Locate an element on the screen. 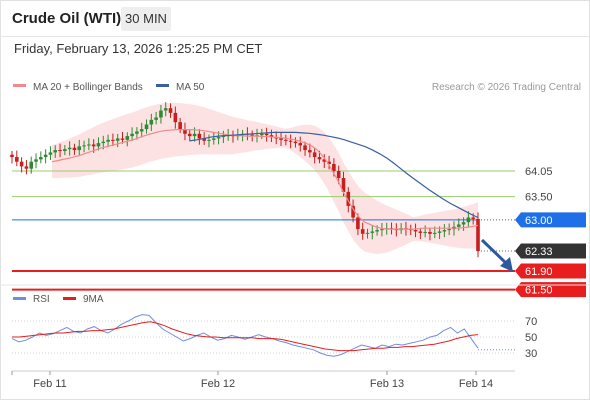  x-tick-label: Feb 12 is located at coordinates (218, 384).